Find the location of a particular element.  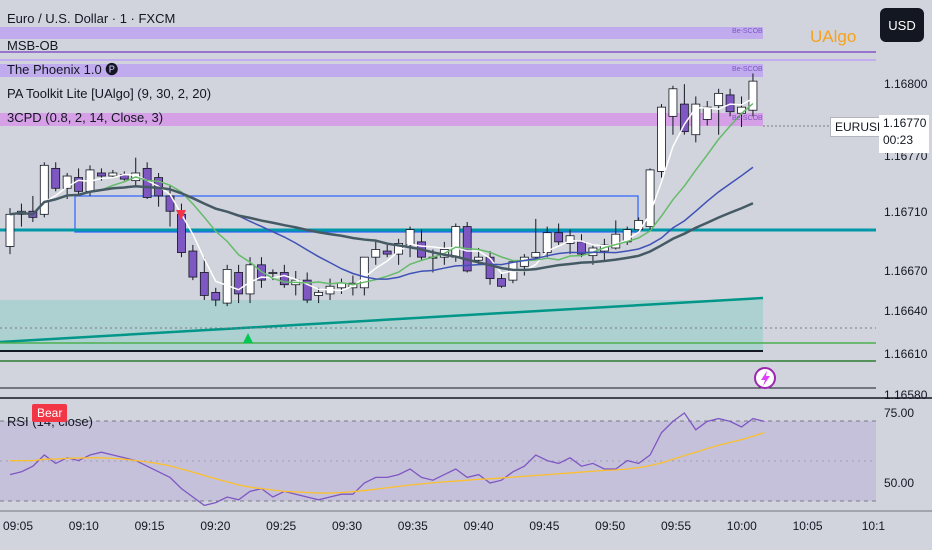

x-tick-label: 09:40 is located at coordinates (479, 526).